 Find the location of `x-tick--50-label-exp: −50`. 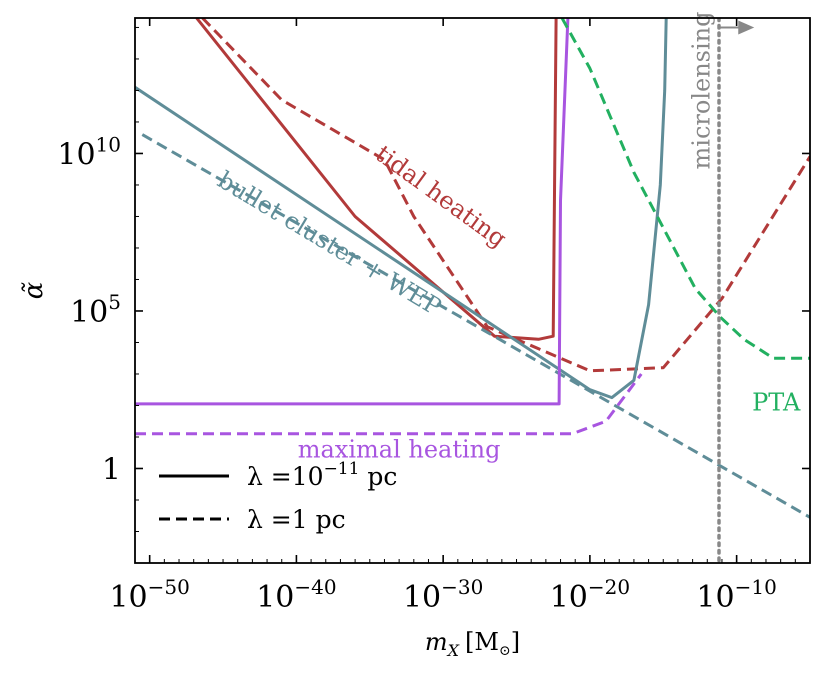

x-tick--50-label-exp: −50 is located at coordinates (169, 587).